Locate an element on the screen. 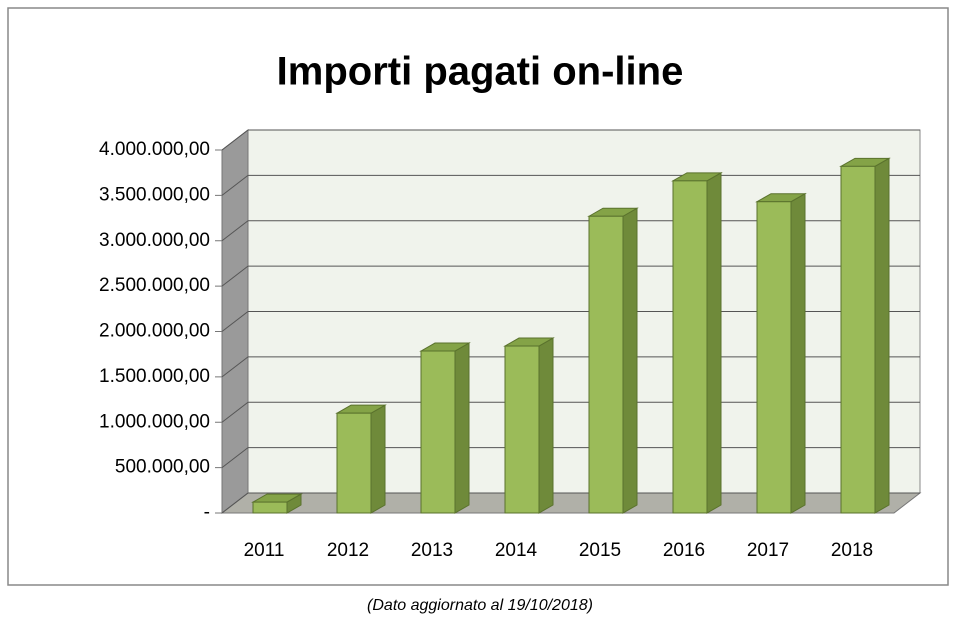 The height and width of the screenshot is (622, 956). y-tick-label: 500.000,00 is located at coordinates (162, 467).